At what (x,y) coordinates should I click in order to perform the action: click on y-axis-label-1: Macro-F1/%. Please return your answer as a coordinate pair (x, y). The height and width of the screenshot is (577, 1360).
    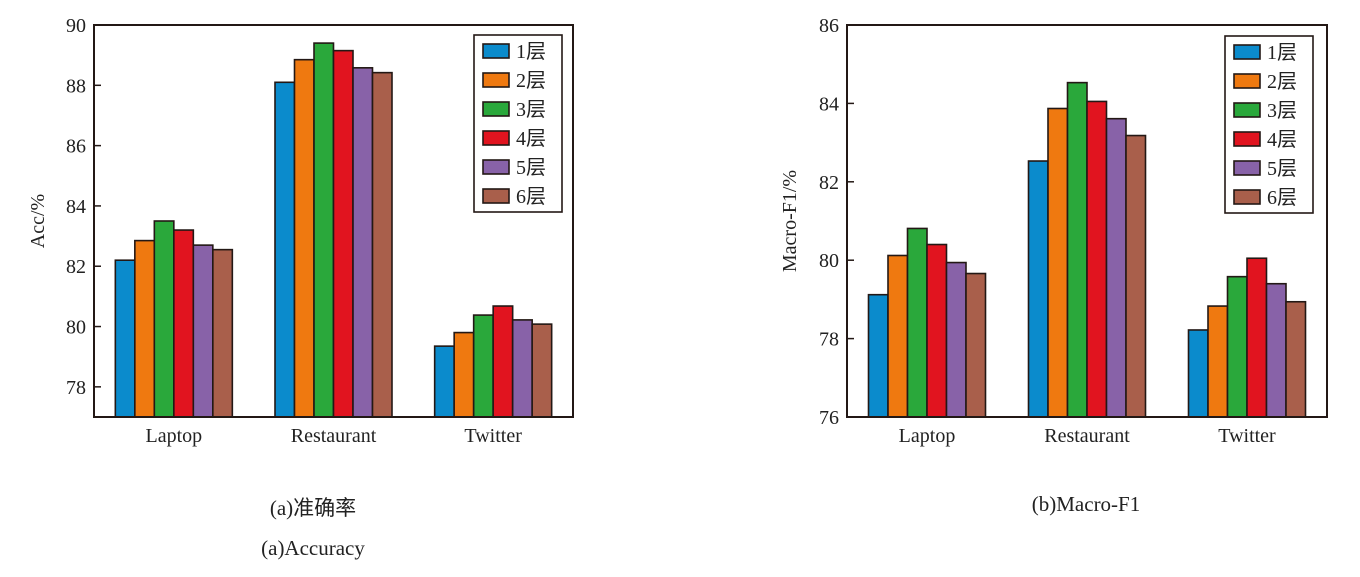
    Looking at the image, I should click on (790, 221).